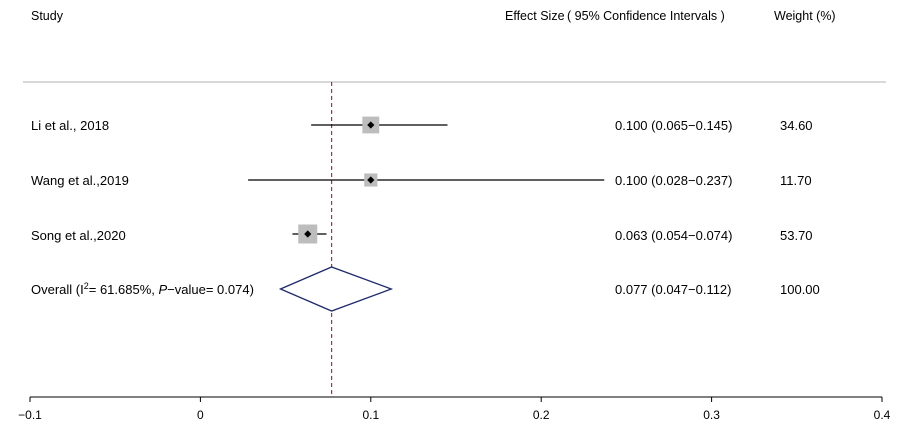  I want to click on x-tick-label-2: 0.1, so click(370, 415).